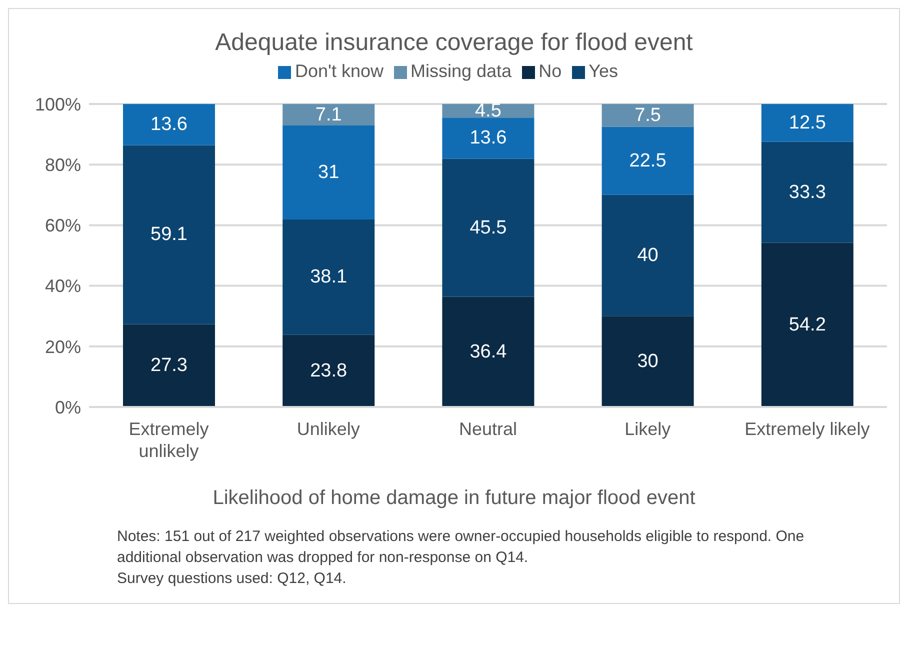  I want to click on text: Notes: 151 out of 217 weighted observations were owner-occupied households eligible to respond. One additional observation was dropped for non-response on Q14., so click(461, 547).